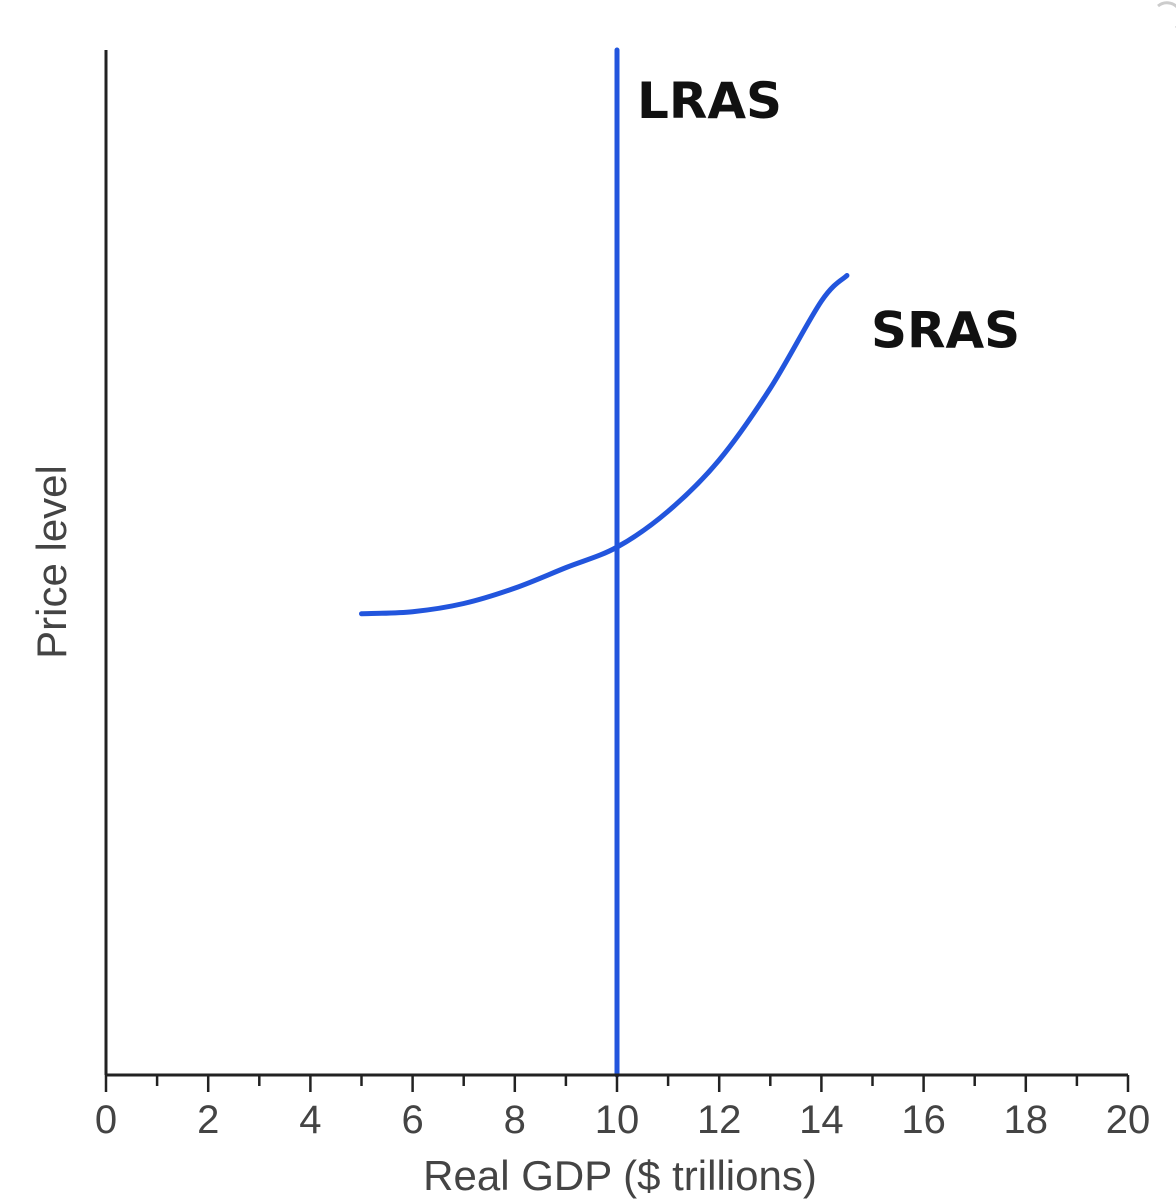  What do you see at coordinates (310, 1120) in the screenshot?
I see `x-tick-label: 4` at bounding box center [310, 1120].